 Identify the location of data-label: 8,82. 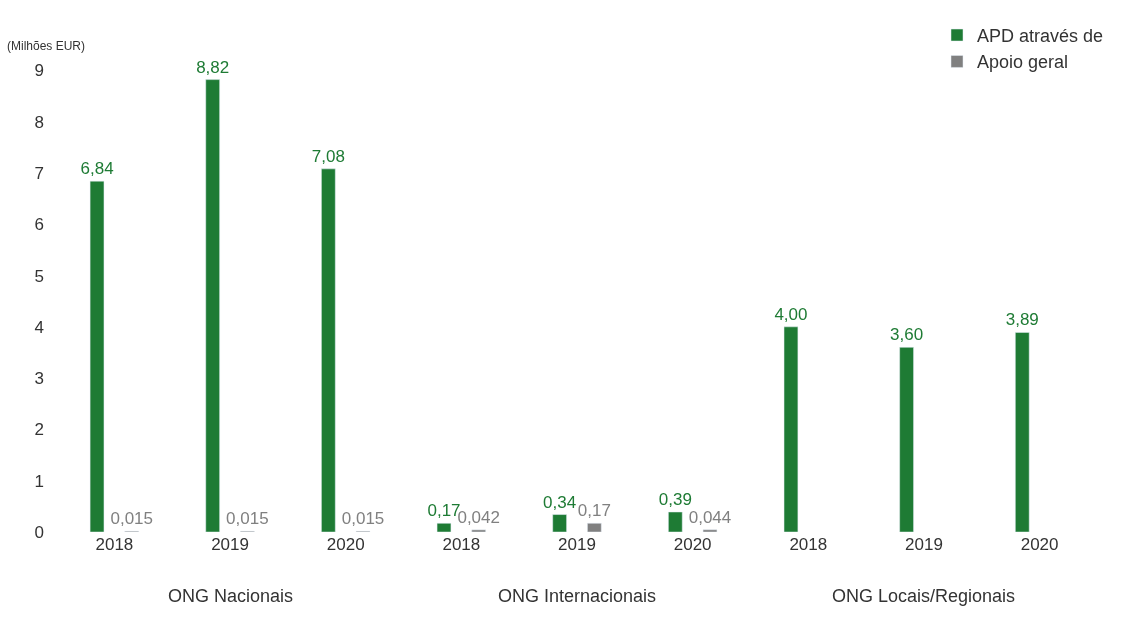
(213, 67).